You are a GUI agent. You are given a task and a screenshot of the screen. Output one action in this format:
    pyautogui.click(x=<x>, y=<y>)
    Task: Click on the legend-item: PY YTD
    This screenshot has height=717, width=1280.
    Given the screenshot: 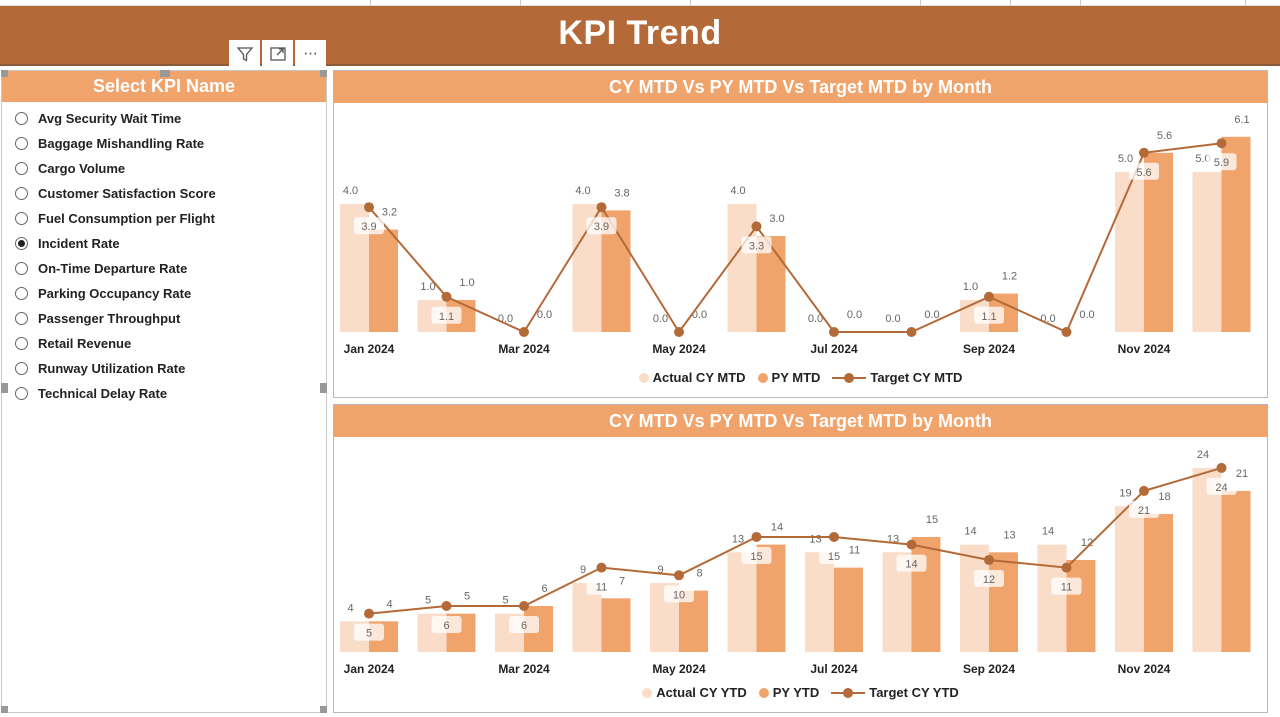 What is the action you would take?
    pyautogui.click(x=788, y=692)
    